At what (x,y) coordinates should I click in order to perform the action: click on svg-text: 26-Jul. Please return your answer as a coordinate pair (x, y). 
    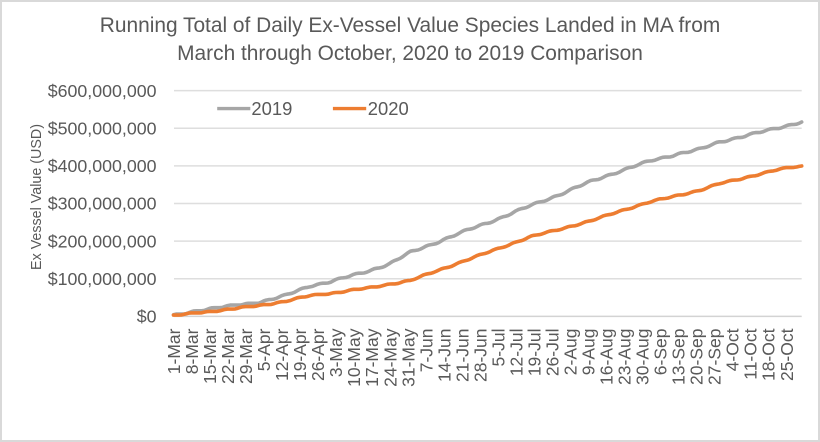
    Looking at the image, I should click on (553, 353).